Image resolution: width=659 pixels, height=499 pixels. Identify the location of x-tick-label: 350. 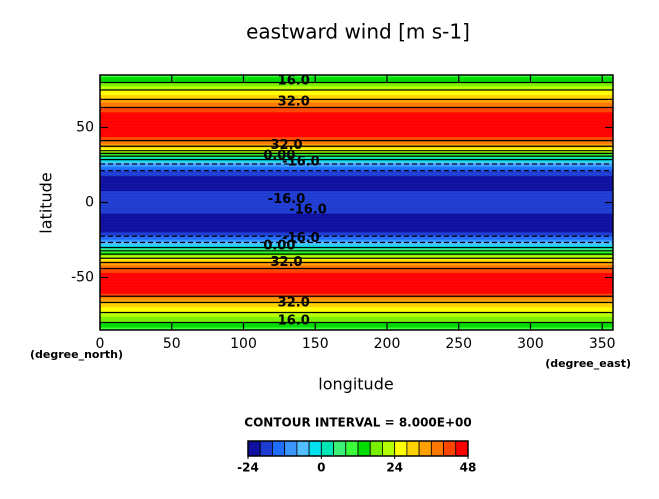
(602, 344).